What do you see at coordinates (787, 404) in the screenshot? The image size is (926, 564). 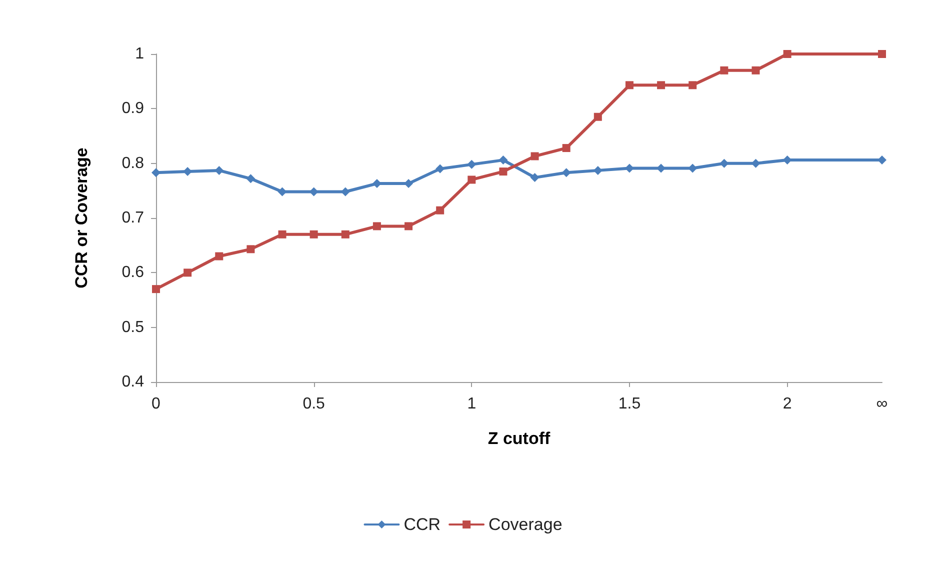 I see `x-tick-label: 2` at bounding box center [787, 404].